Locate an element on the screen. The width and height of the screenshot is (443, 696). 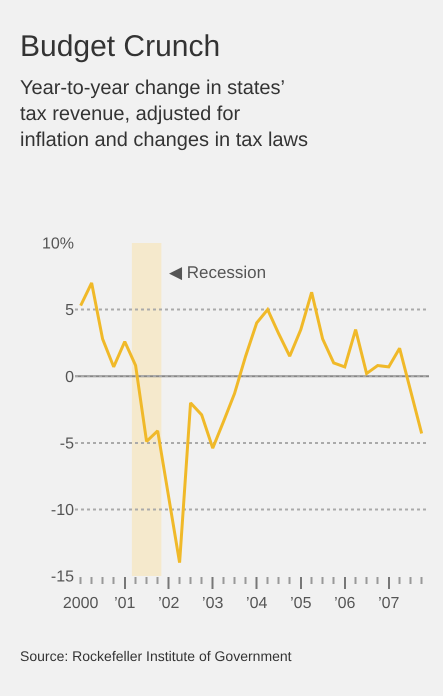
source-note: Source: Rockefeller Institute of Government is located at coordinates (156, 656).